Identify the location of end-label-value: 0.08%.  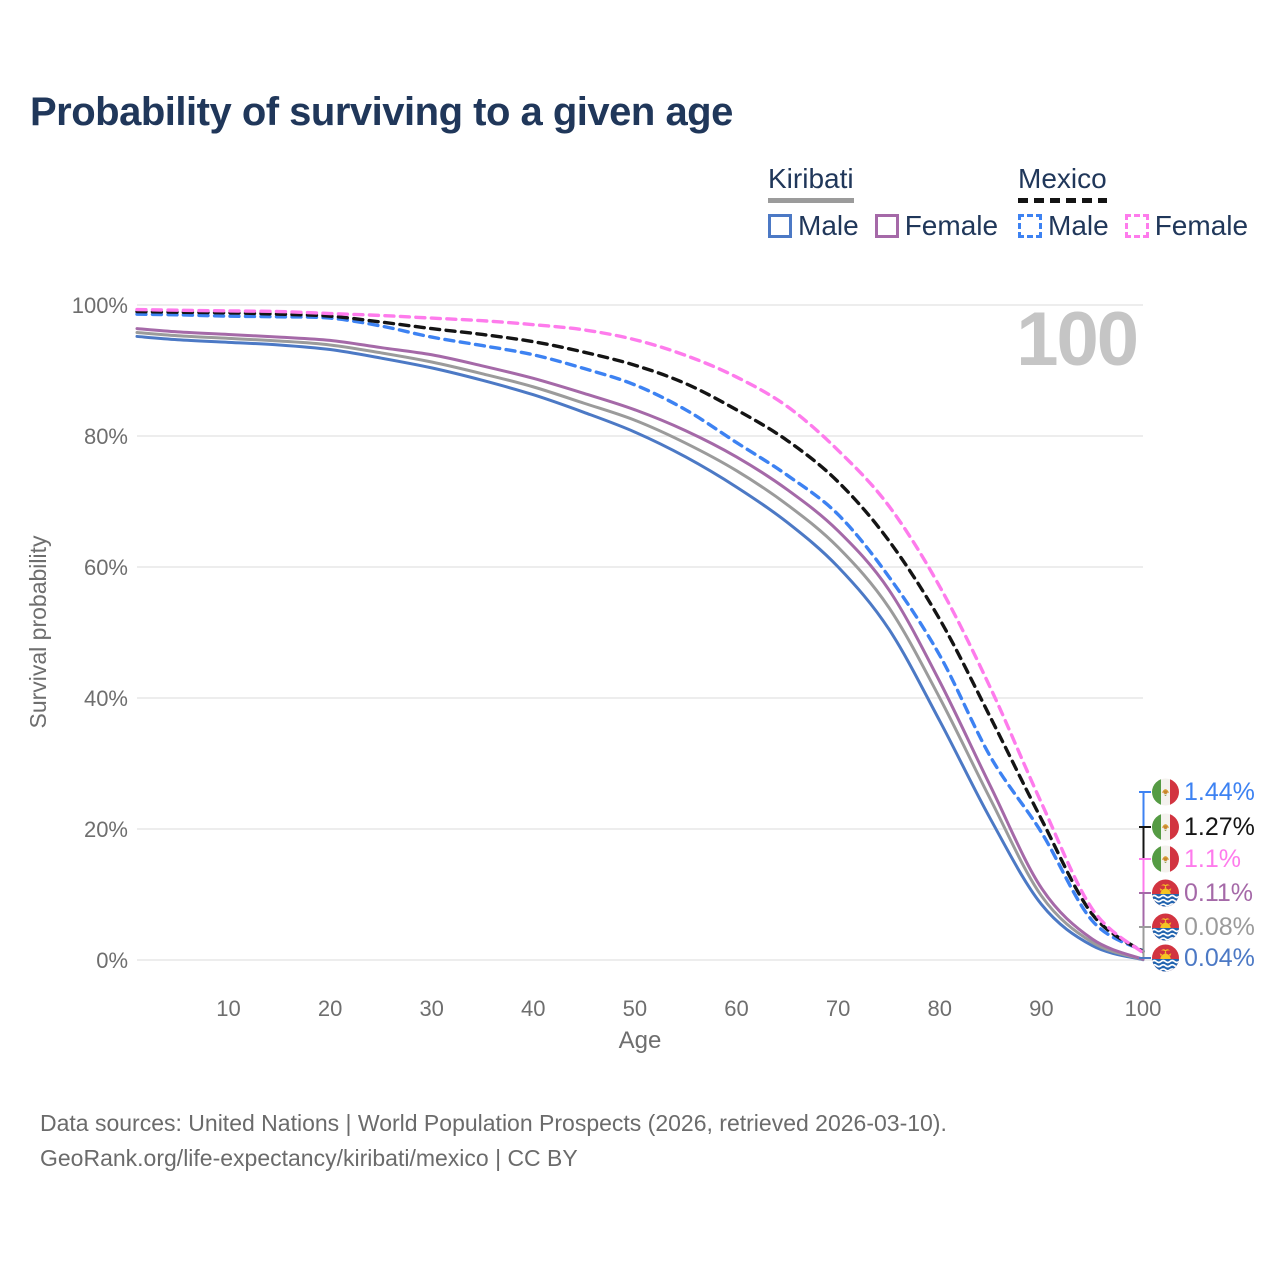
(1219, 927).